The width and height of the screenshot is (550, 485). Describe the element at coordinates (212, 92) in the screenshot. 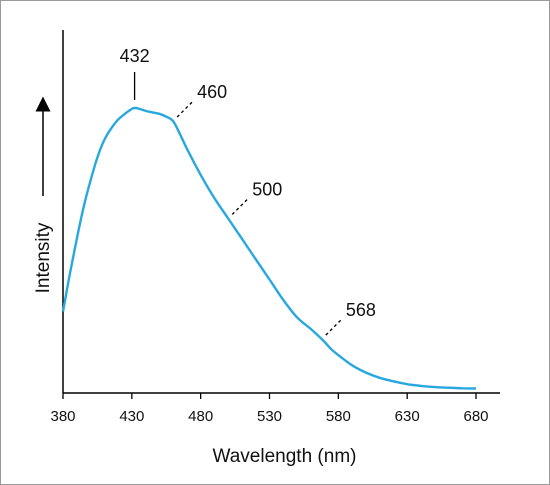

I see `annotation-label: 460` at that location.